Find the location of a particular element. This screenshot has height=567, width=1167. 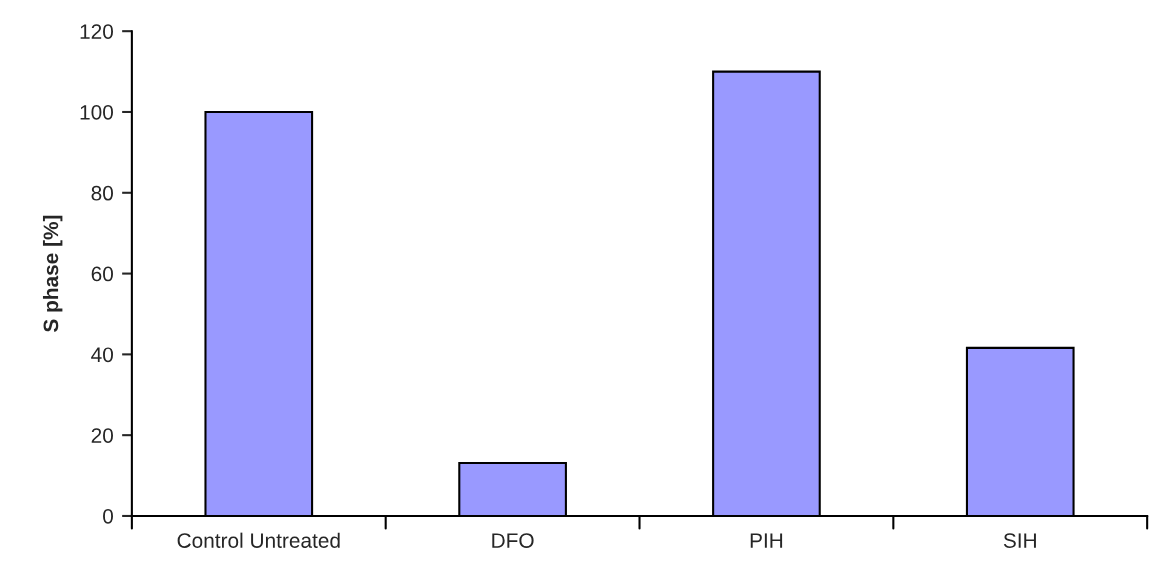

x-tick-label: DFO is located at coordinates (513, 540).